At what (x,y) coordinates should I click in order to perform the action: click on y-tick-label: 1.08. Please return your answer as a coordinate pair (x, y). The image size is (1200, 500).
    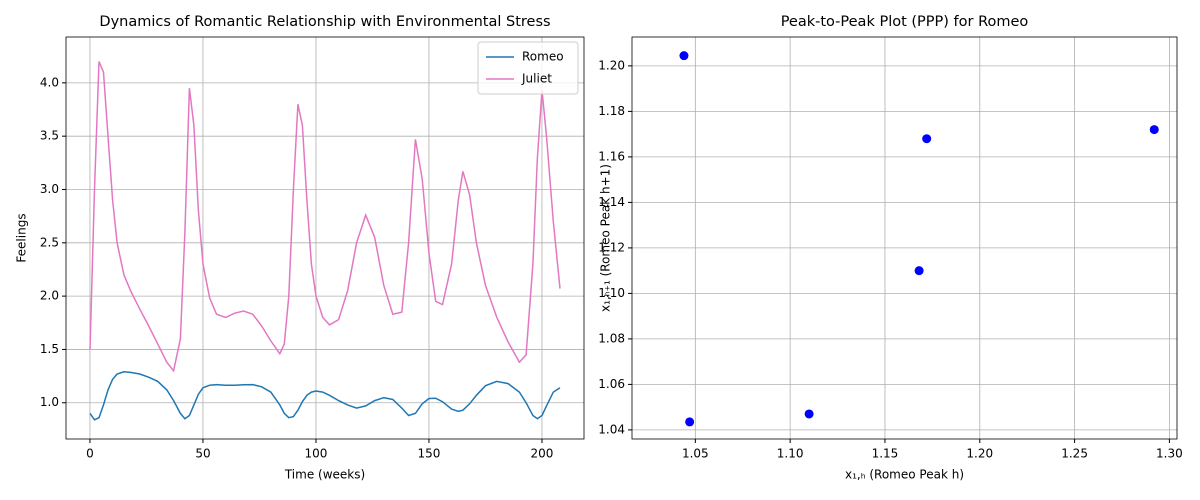
    Looking at the image, I should click on (611, 338).